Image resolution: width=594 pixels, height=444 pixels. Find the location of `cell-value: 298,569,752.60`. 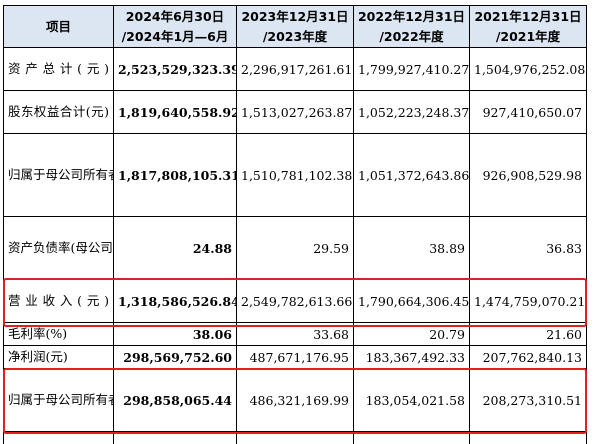

cell-value: 298,569,752.60 is located at coordinates (175, 357).